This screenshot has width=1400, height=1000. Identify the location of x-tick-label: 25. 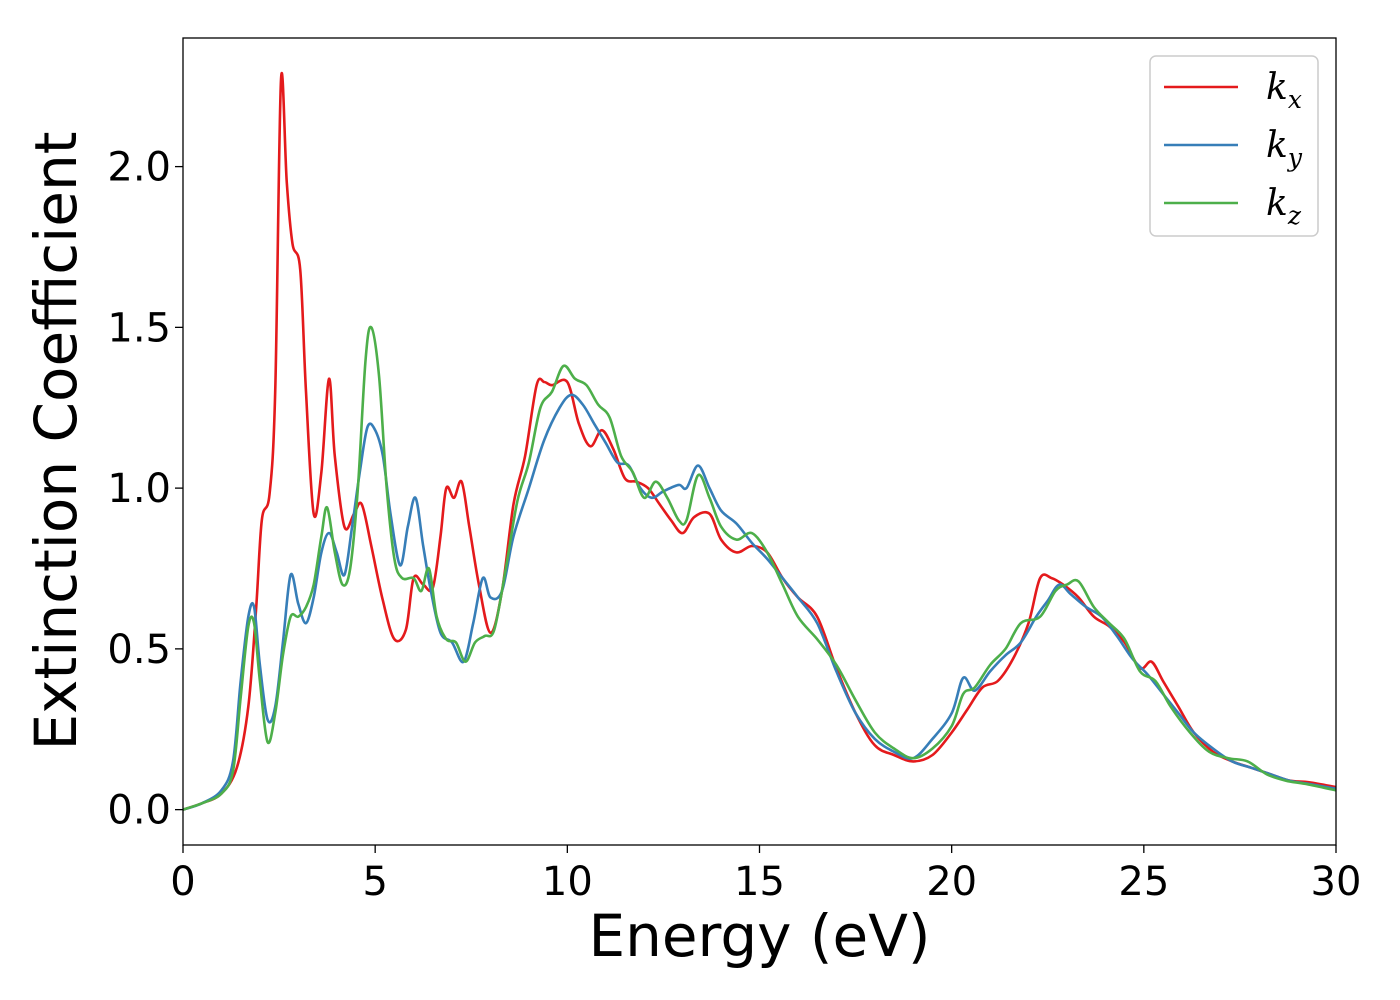
(1143, 882).